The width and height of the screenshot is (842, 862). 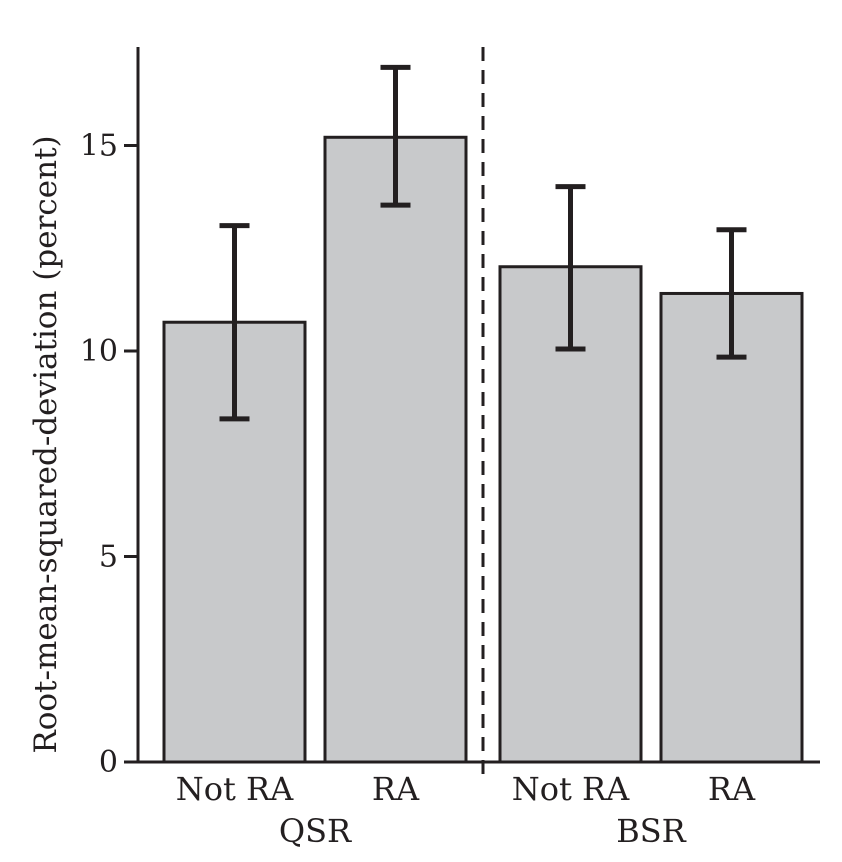 I want to click on y-tick-label: 0, so click(x=108, y=762).